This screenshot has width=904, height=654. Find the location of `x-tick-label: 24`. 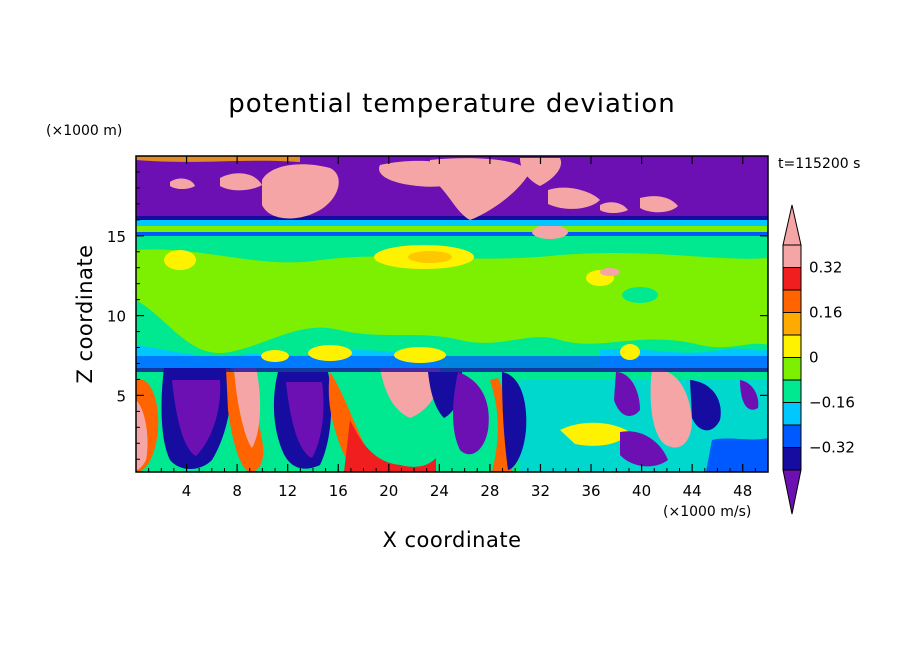

x-tick-label: 24 is located at coordinates (439, 491).